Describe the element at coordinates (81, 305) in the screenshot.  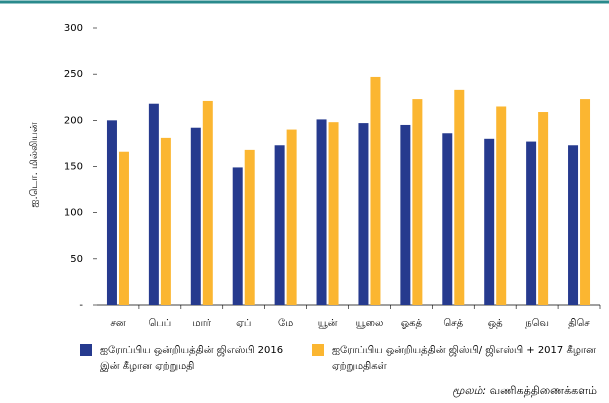
I see `y-tick-label: -` at that location.